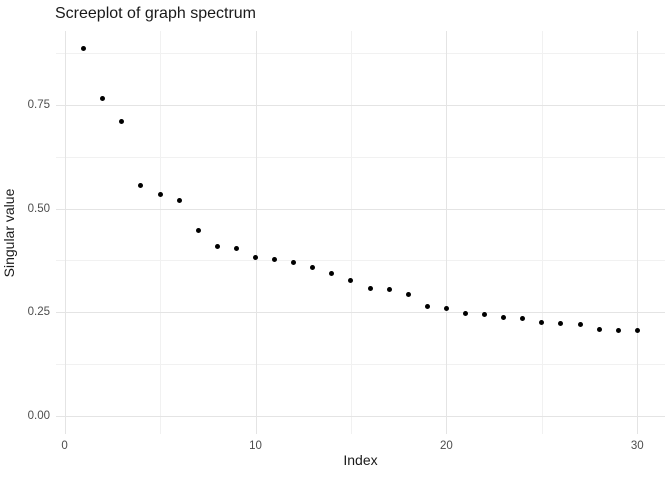 This screenshot has width=672, height=480. I want to click on y-axis-title: Singular value, so click(9, 232).